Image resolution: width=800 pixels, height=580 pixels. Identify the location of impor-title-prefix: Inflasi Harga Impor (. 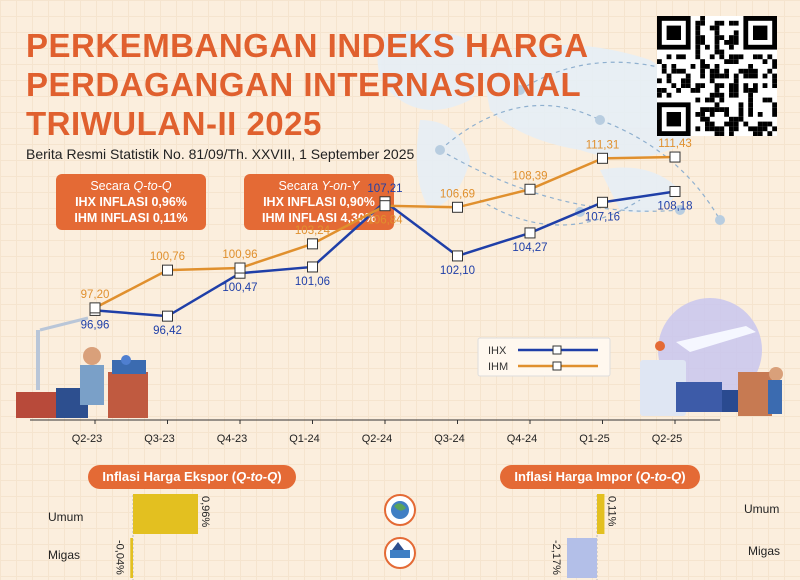
(577, 476).